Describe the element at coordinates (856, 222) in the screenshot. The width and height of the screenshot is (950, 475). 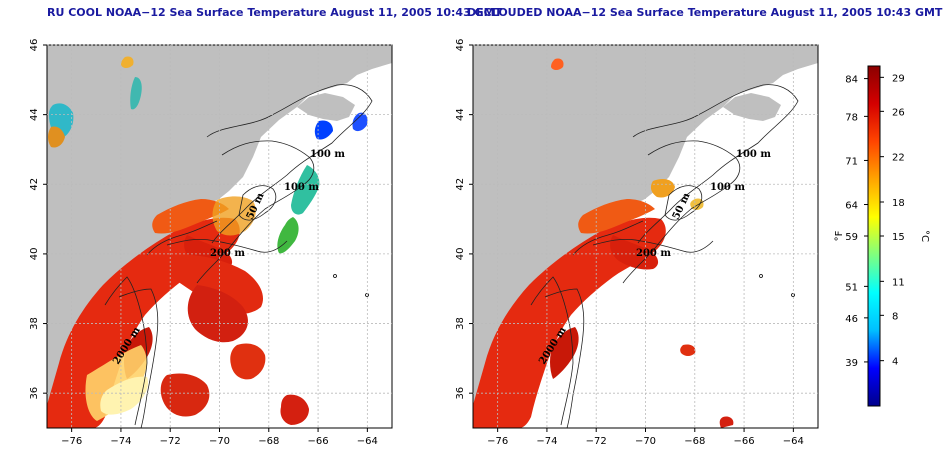
I see `colorbar-fahrenheit-ticks: 84 78 71 64 59 51 46 39` at that location.